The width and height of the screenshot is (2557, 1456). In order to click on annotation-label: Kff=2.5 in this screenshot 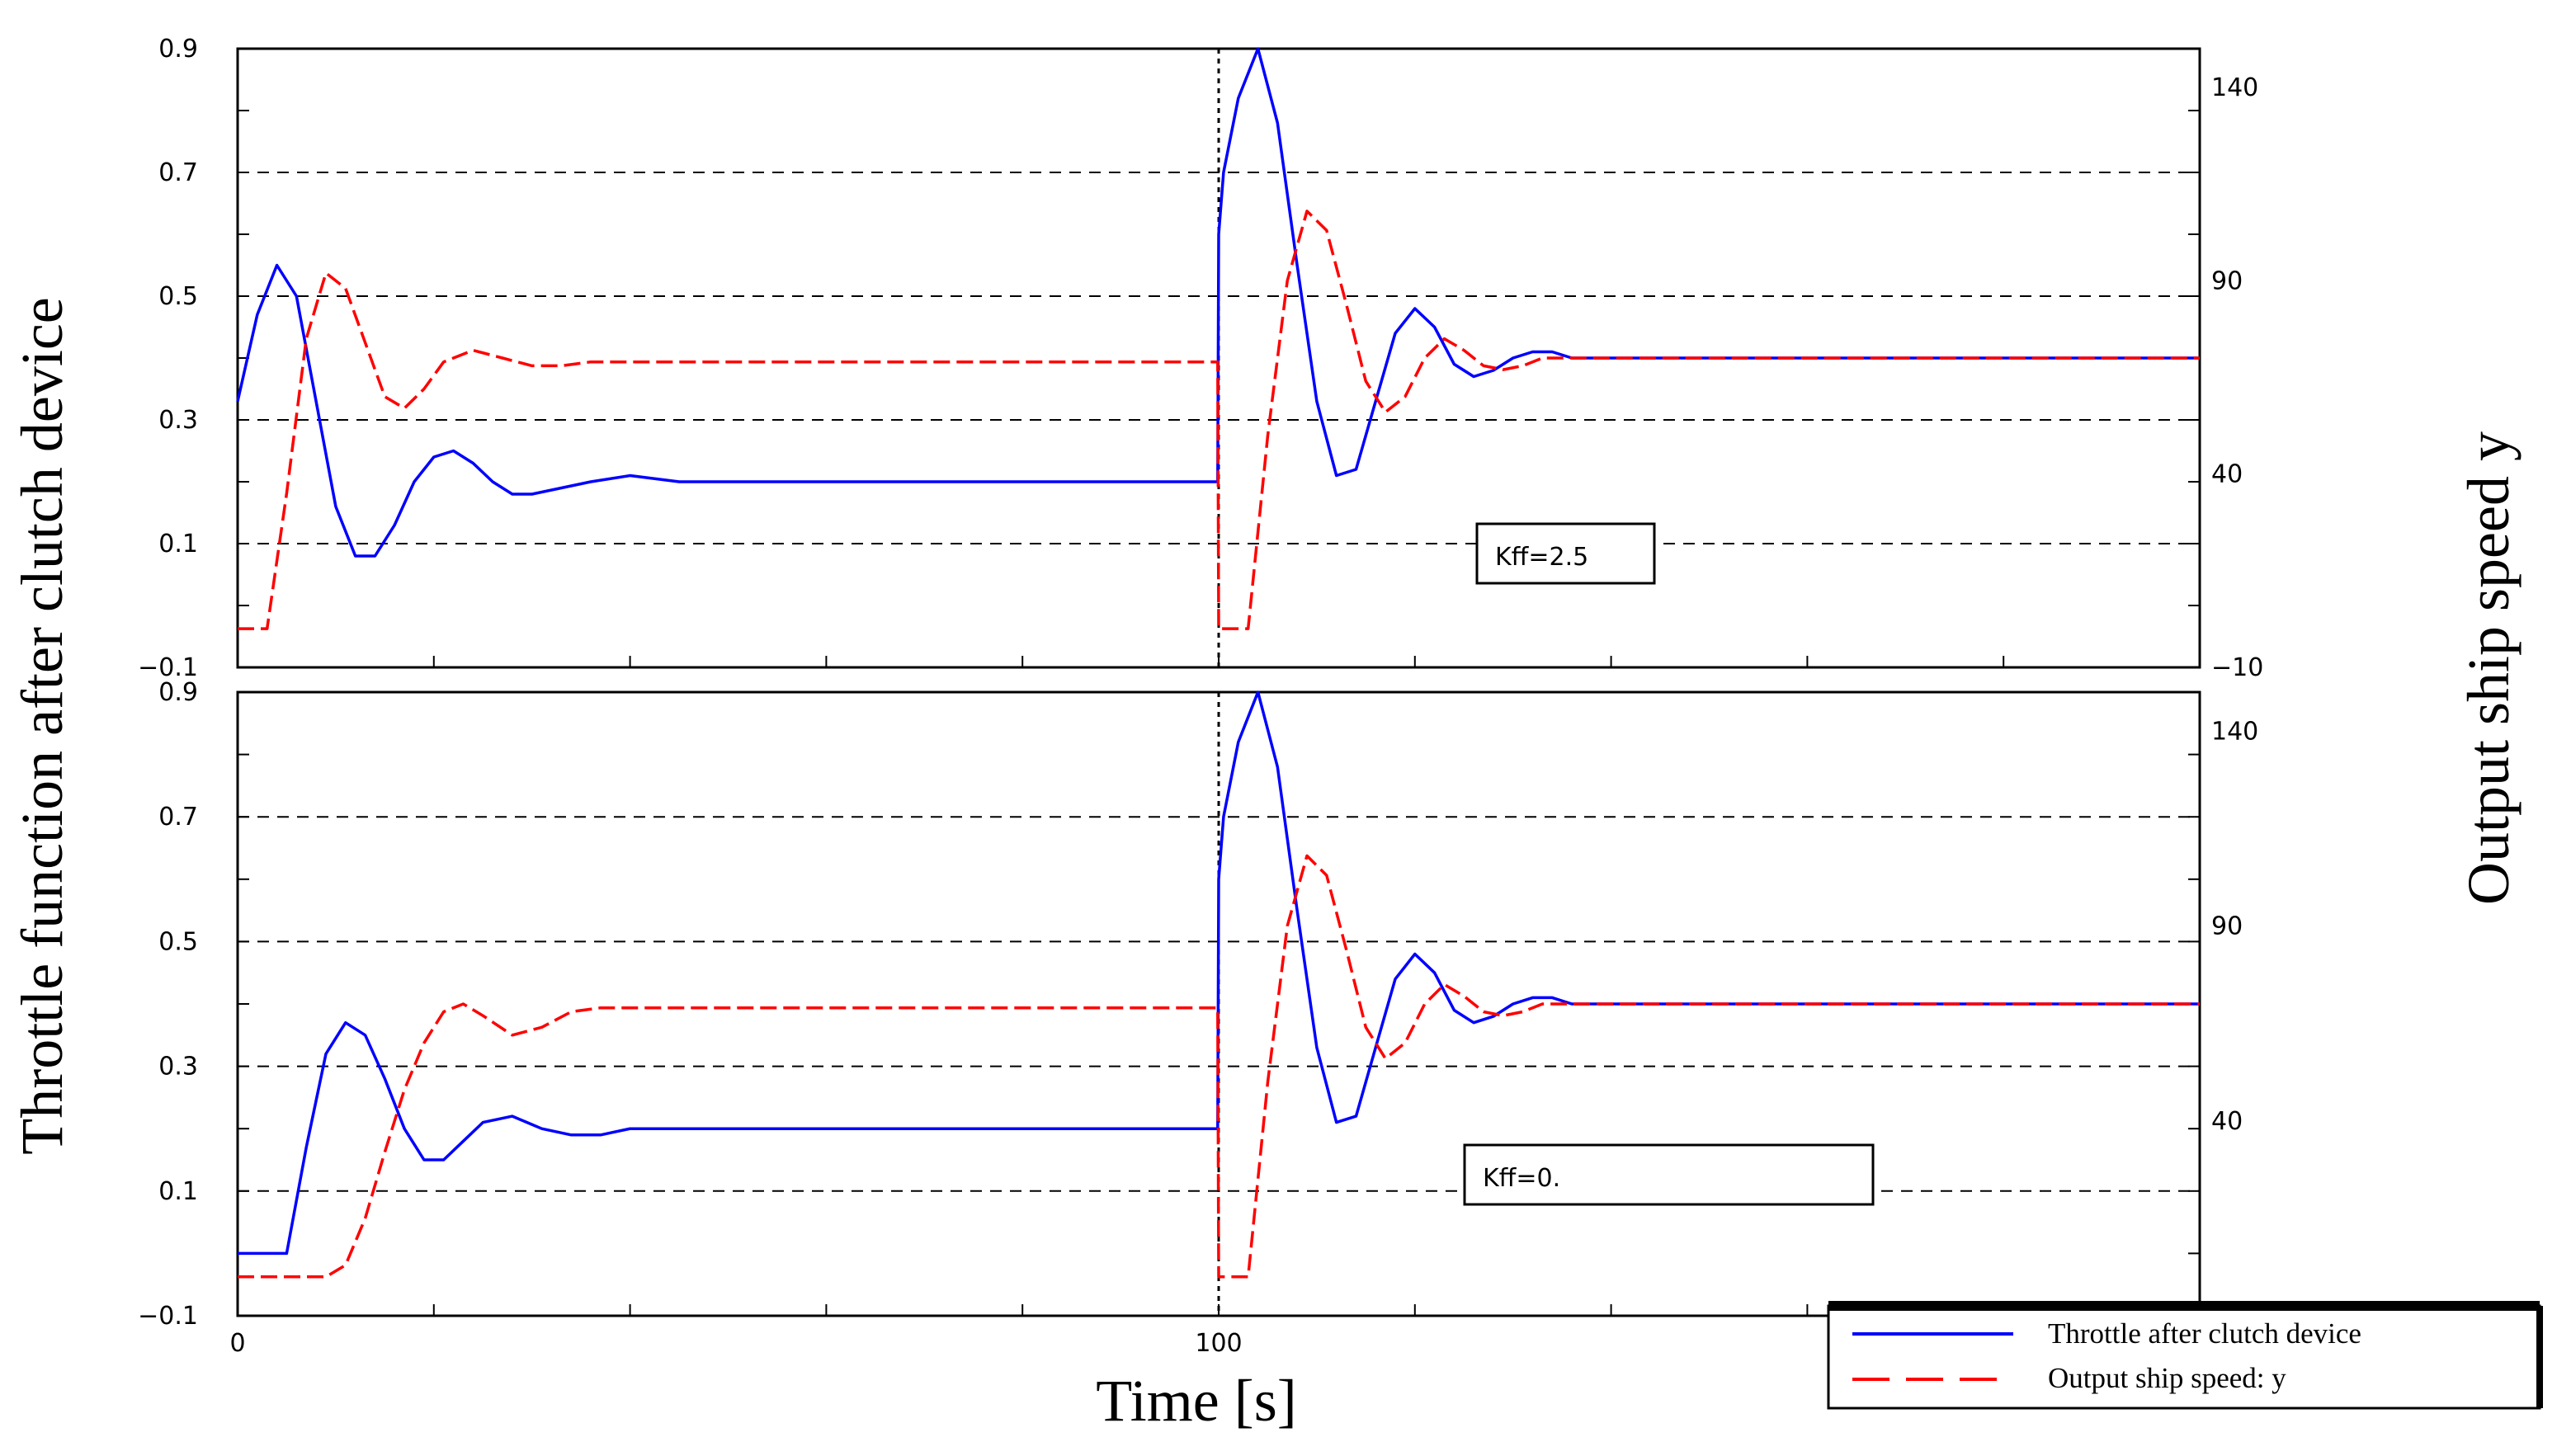, I will do `click(1541, 557)`.